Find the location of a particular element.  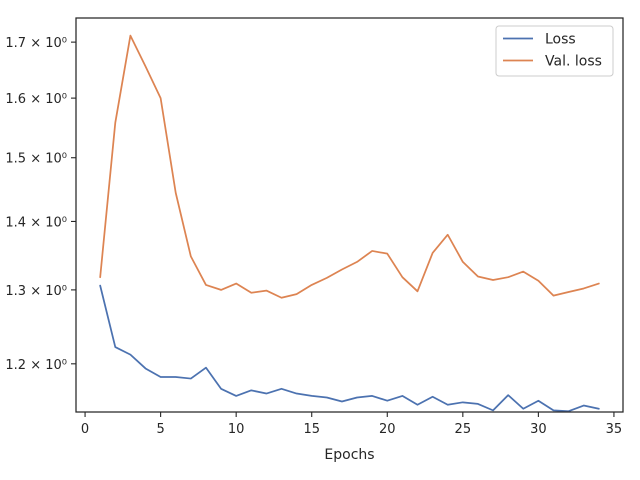

y-tick-label: 1.6 × 10⁰ is located at coordinates (36, 99).